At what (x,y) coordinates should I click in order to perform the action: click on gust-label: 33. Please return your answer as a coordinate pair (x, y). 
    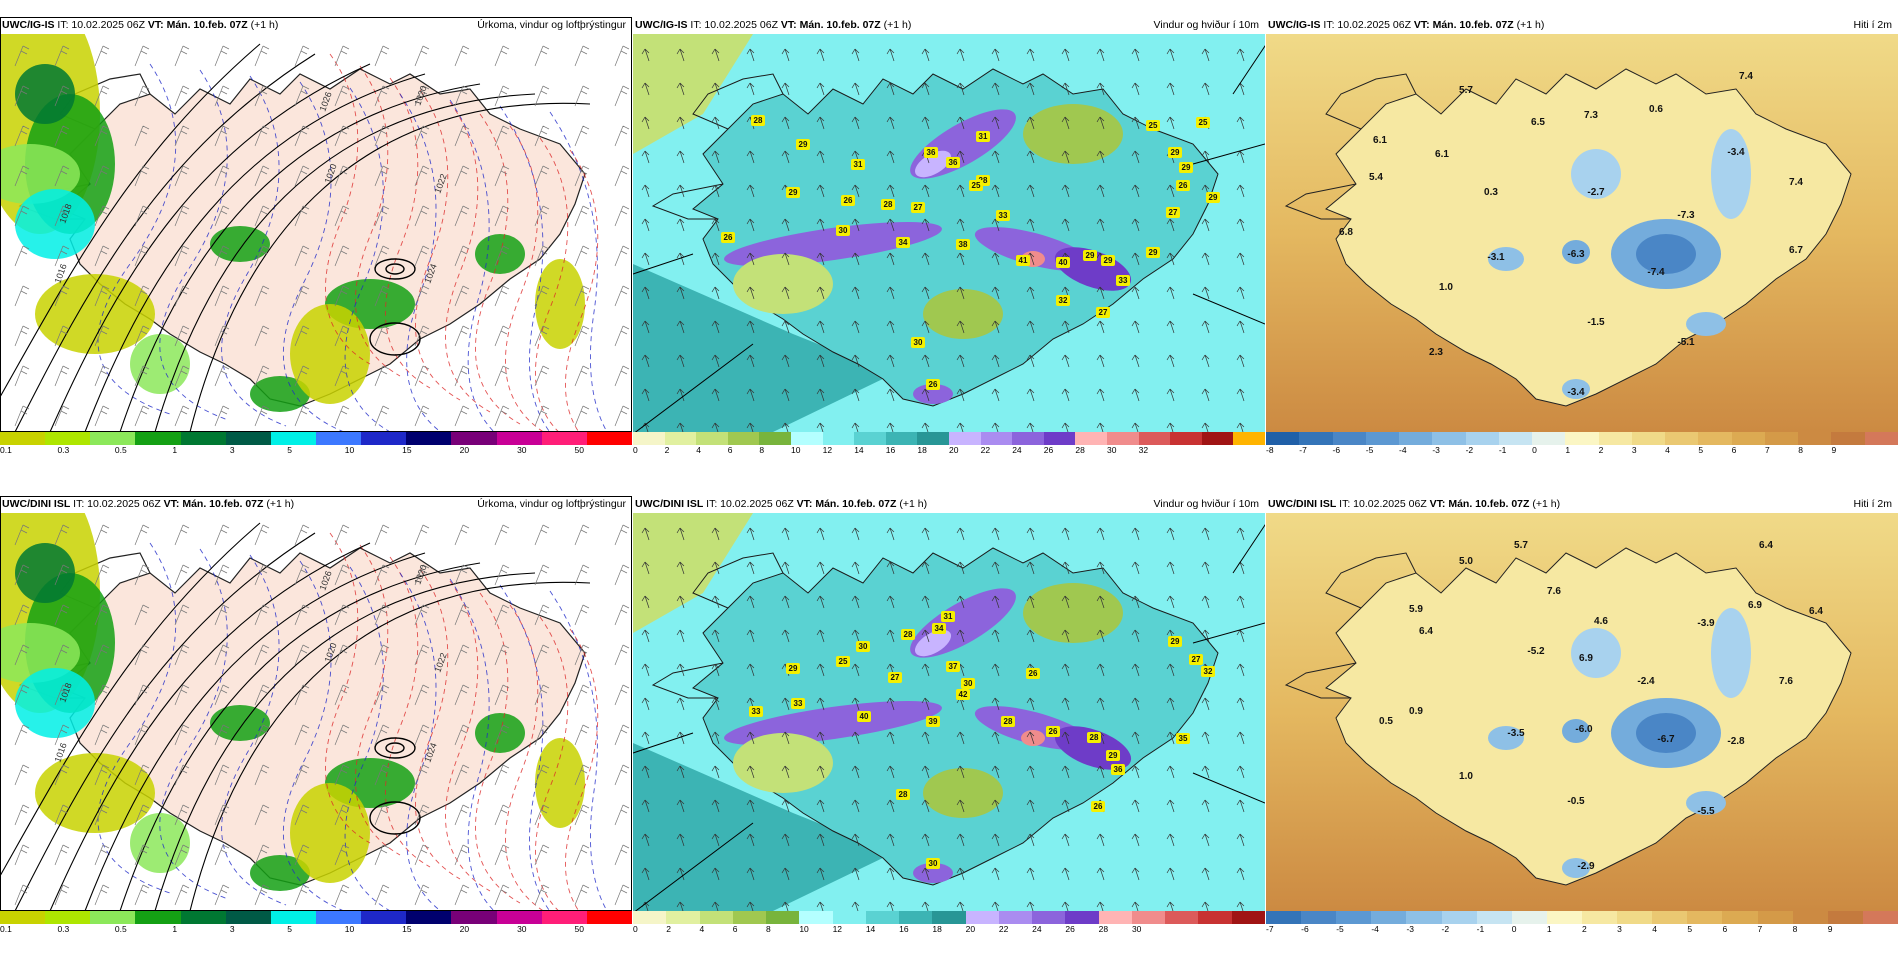
    Looking at the image, I should click on (1123, 280).